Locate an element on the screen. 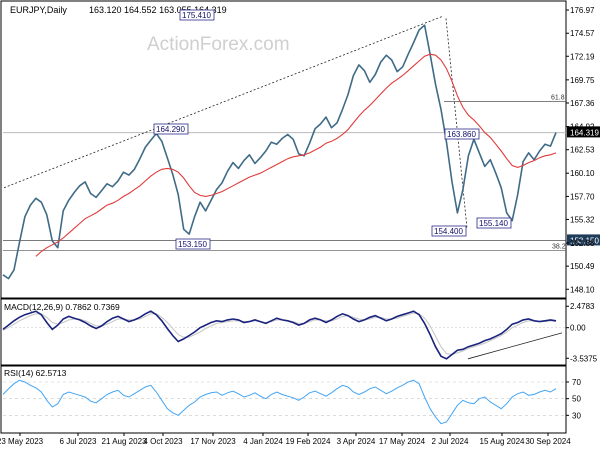 The height and width of the screenshot is (450, 600). rsi-tick-label: 30 is located at coordinates (576, 415).